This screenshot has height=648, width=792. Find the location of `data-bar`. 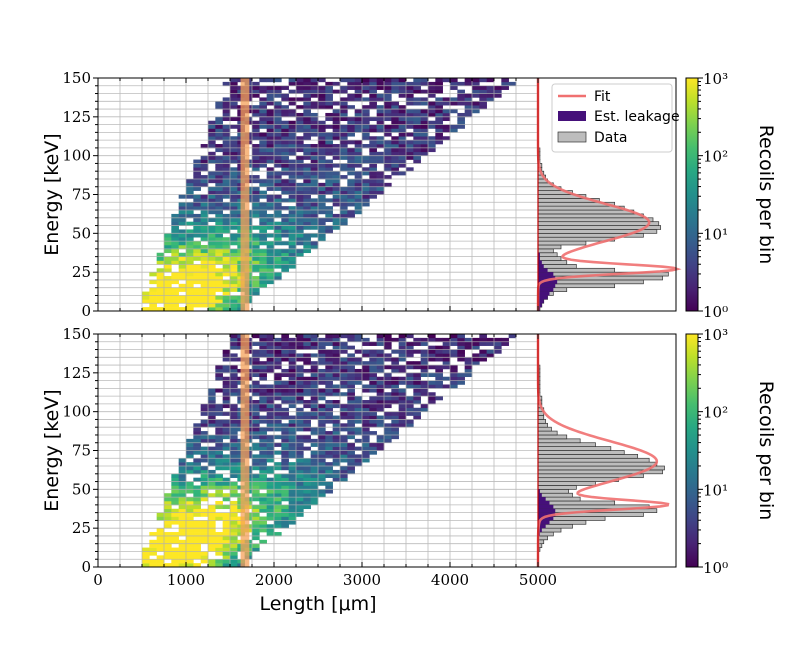

data-bar is located at coordinates (598, 223).